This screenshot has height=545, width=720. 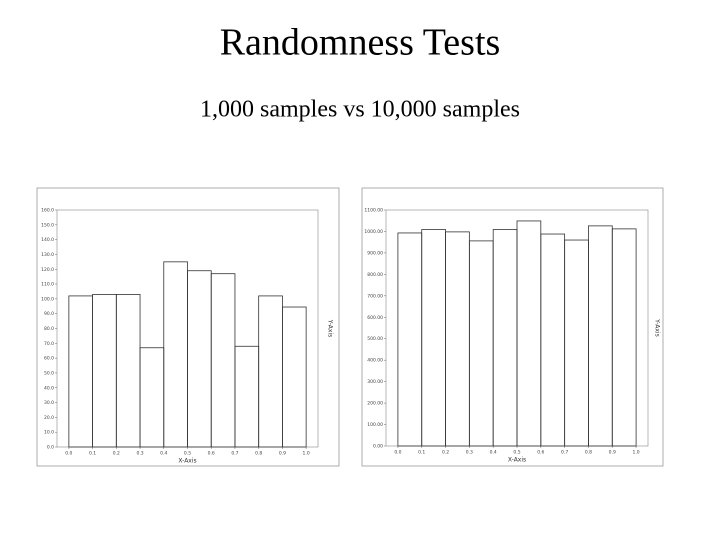 I want to click on y-tick-label: 70.0, so click(x=49, y=344).